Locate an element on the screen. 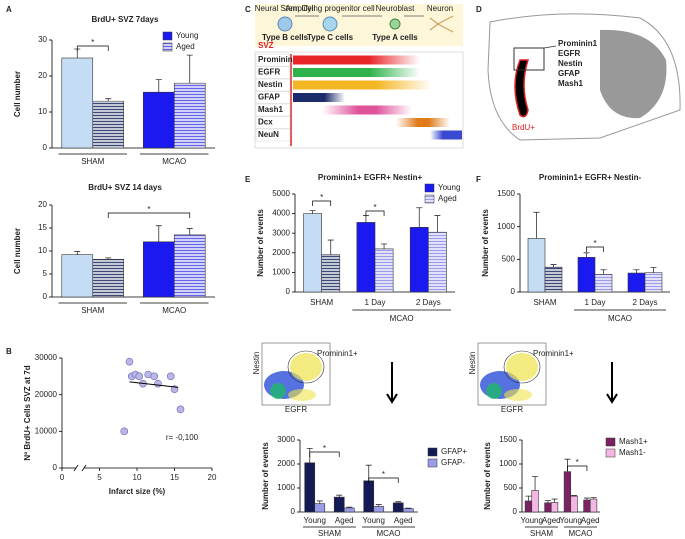 The height and width of the screenshot is (539, 685). y-tick-label: 500 is located at coordinates (509, 258).